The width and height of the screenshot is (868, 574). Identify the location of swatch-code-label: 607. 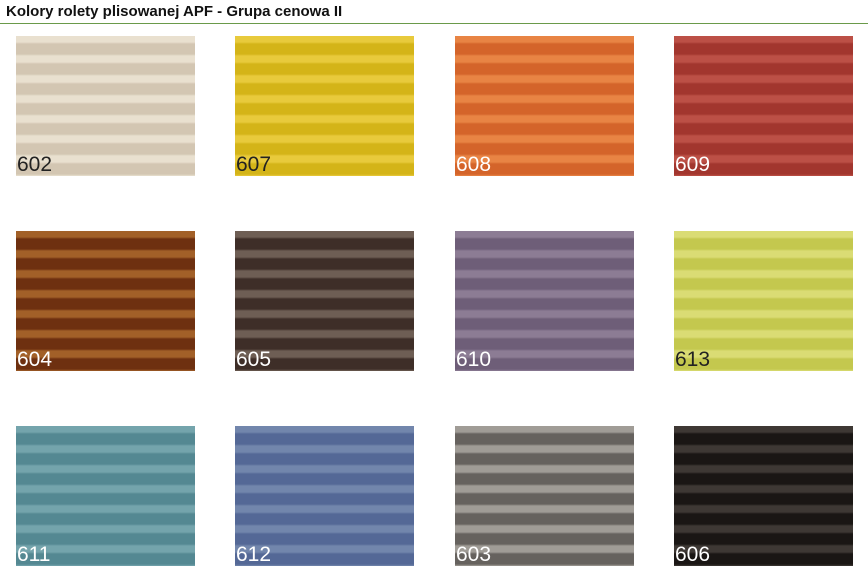
(254, 164).